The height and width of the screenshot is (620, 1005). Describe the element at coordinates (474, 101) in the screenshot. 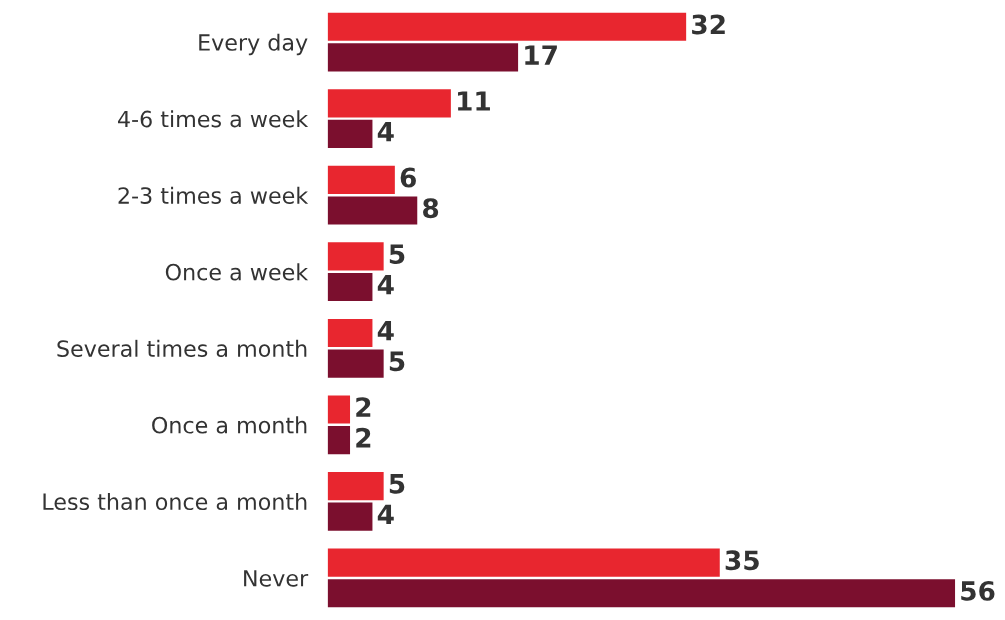

I see `data-label: 11` at that location.